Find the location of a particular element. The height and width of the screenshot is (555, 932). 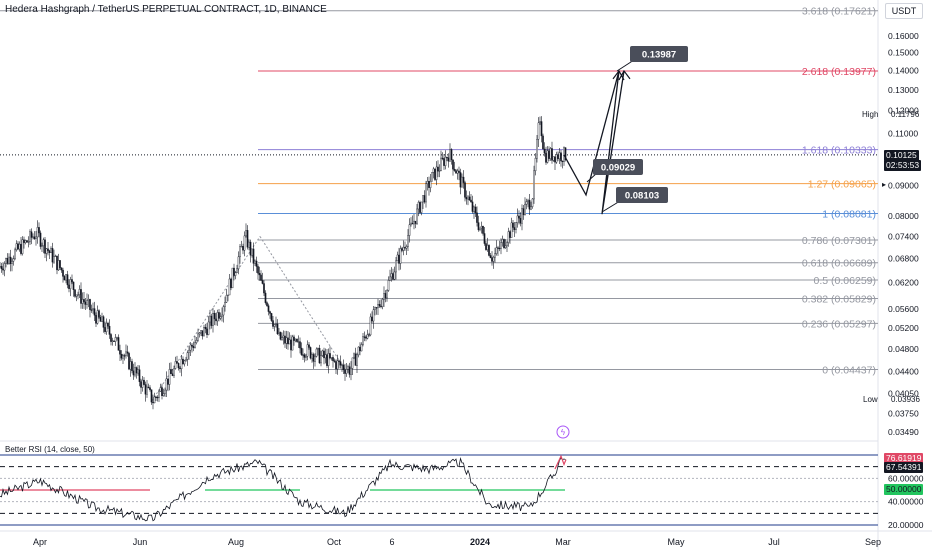

callout-pointer is located at coordinates (625, 65).